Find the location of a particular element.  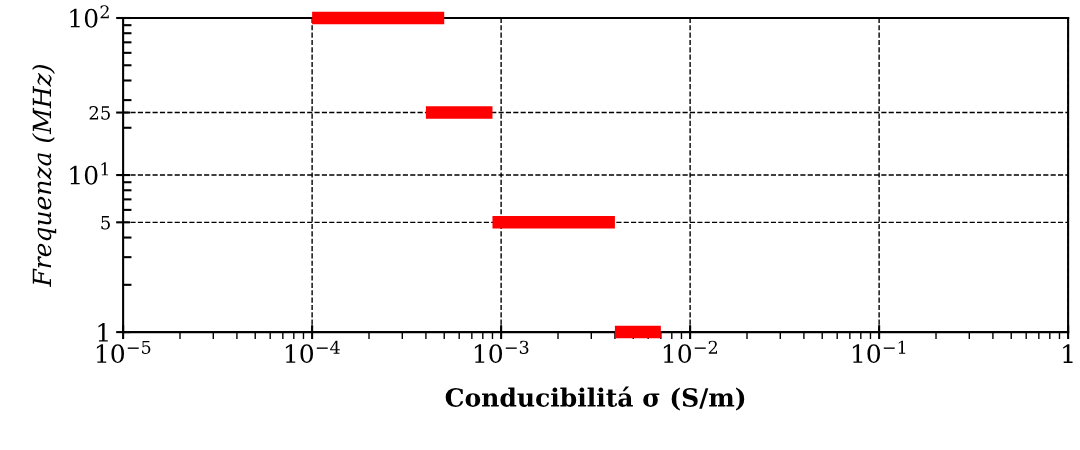

x-tick-label: 10$^{−3}$ is located at coordinates (501, 352).